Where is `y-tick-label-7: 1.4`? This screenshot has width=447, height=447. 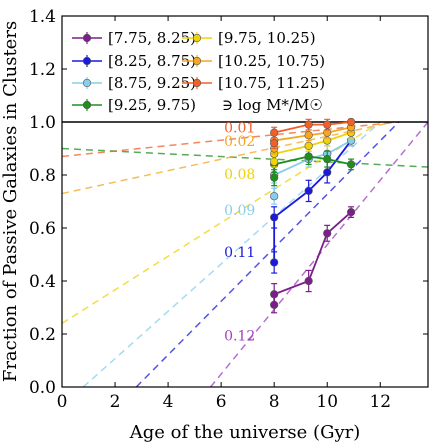 y-tick-label-7: 1.4 is located at coordinates (42, 17).